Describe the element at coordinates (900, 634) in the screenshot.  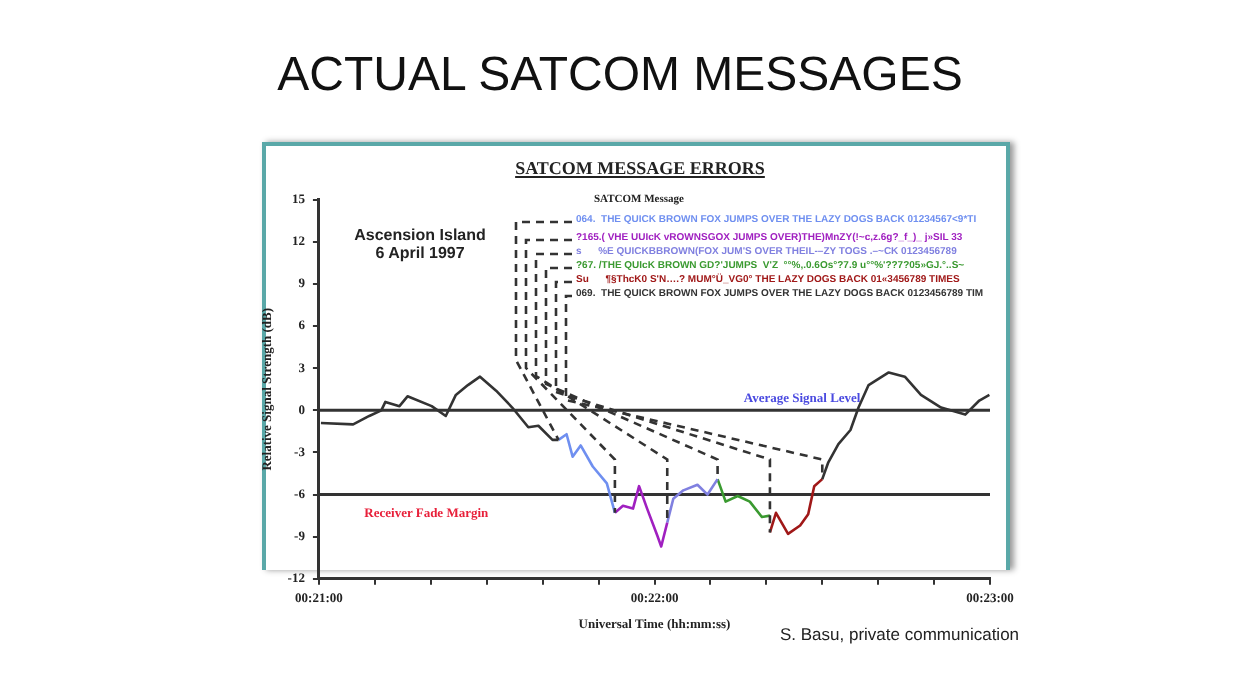
I see `text: S. Basu, private communication` at that location.